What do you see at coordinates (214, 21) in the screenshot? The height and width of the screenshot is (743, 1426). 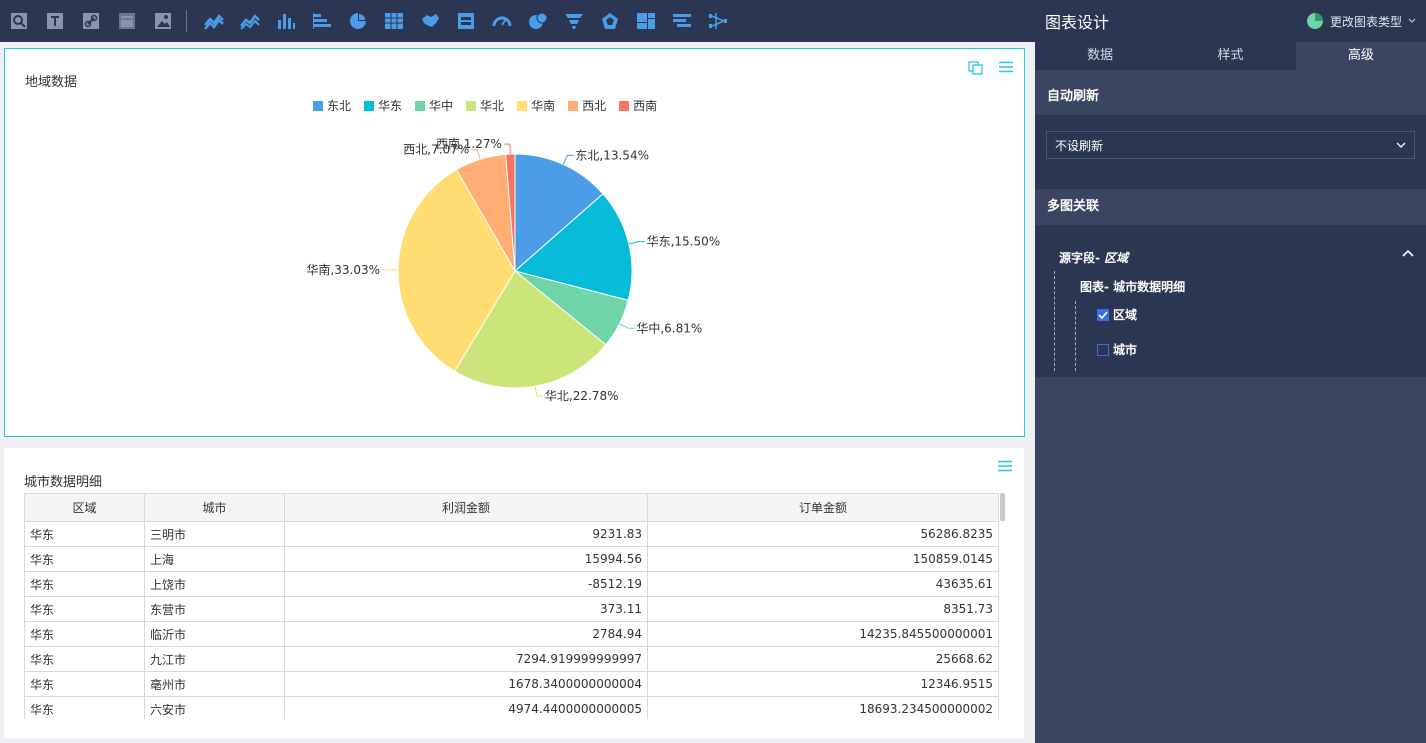 I see `line-chart-icon` at bounding box center [214, 21].